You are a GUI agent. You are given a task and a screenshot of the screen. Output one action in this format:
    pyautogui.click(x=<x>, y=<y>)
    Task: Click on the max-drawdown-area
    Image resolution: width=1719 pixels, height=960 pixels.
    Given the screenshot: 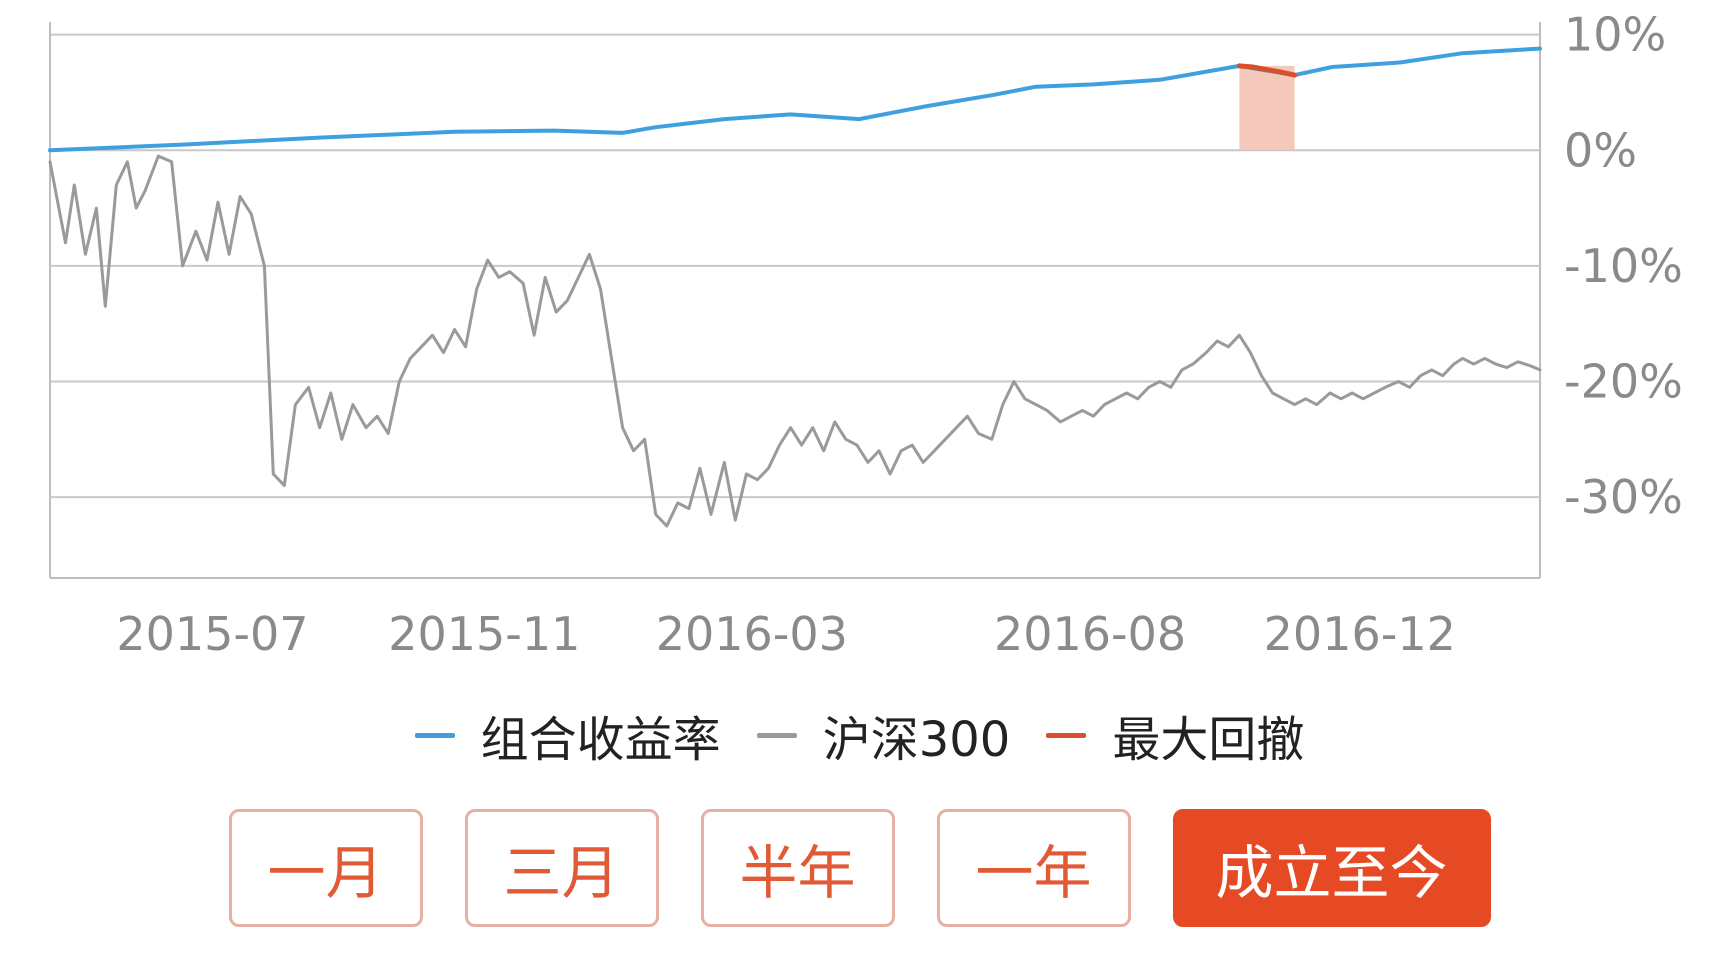 What is the action you would take?
    pyautogui.click(x=1267, y=108)
    